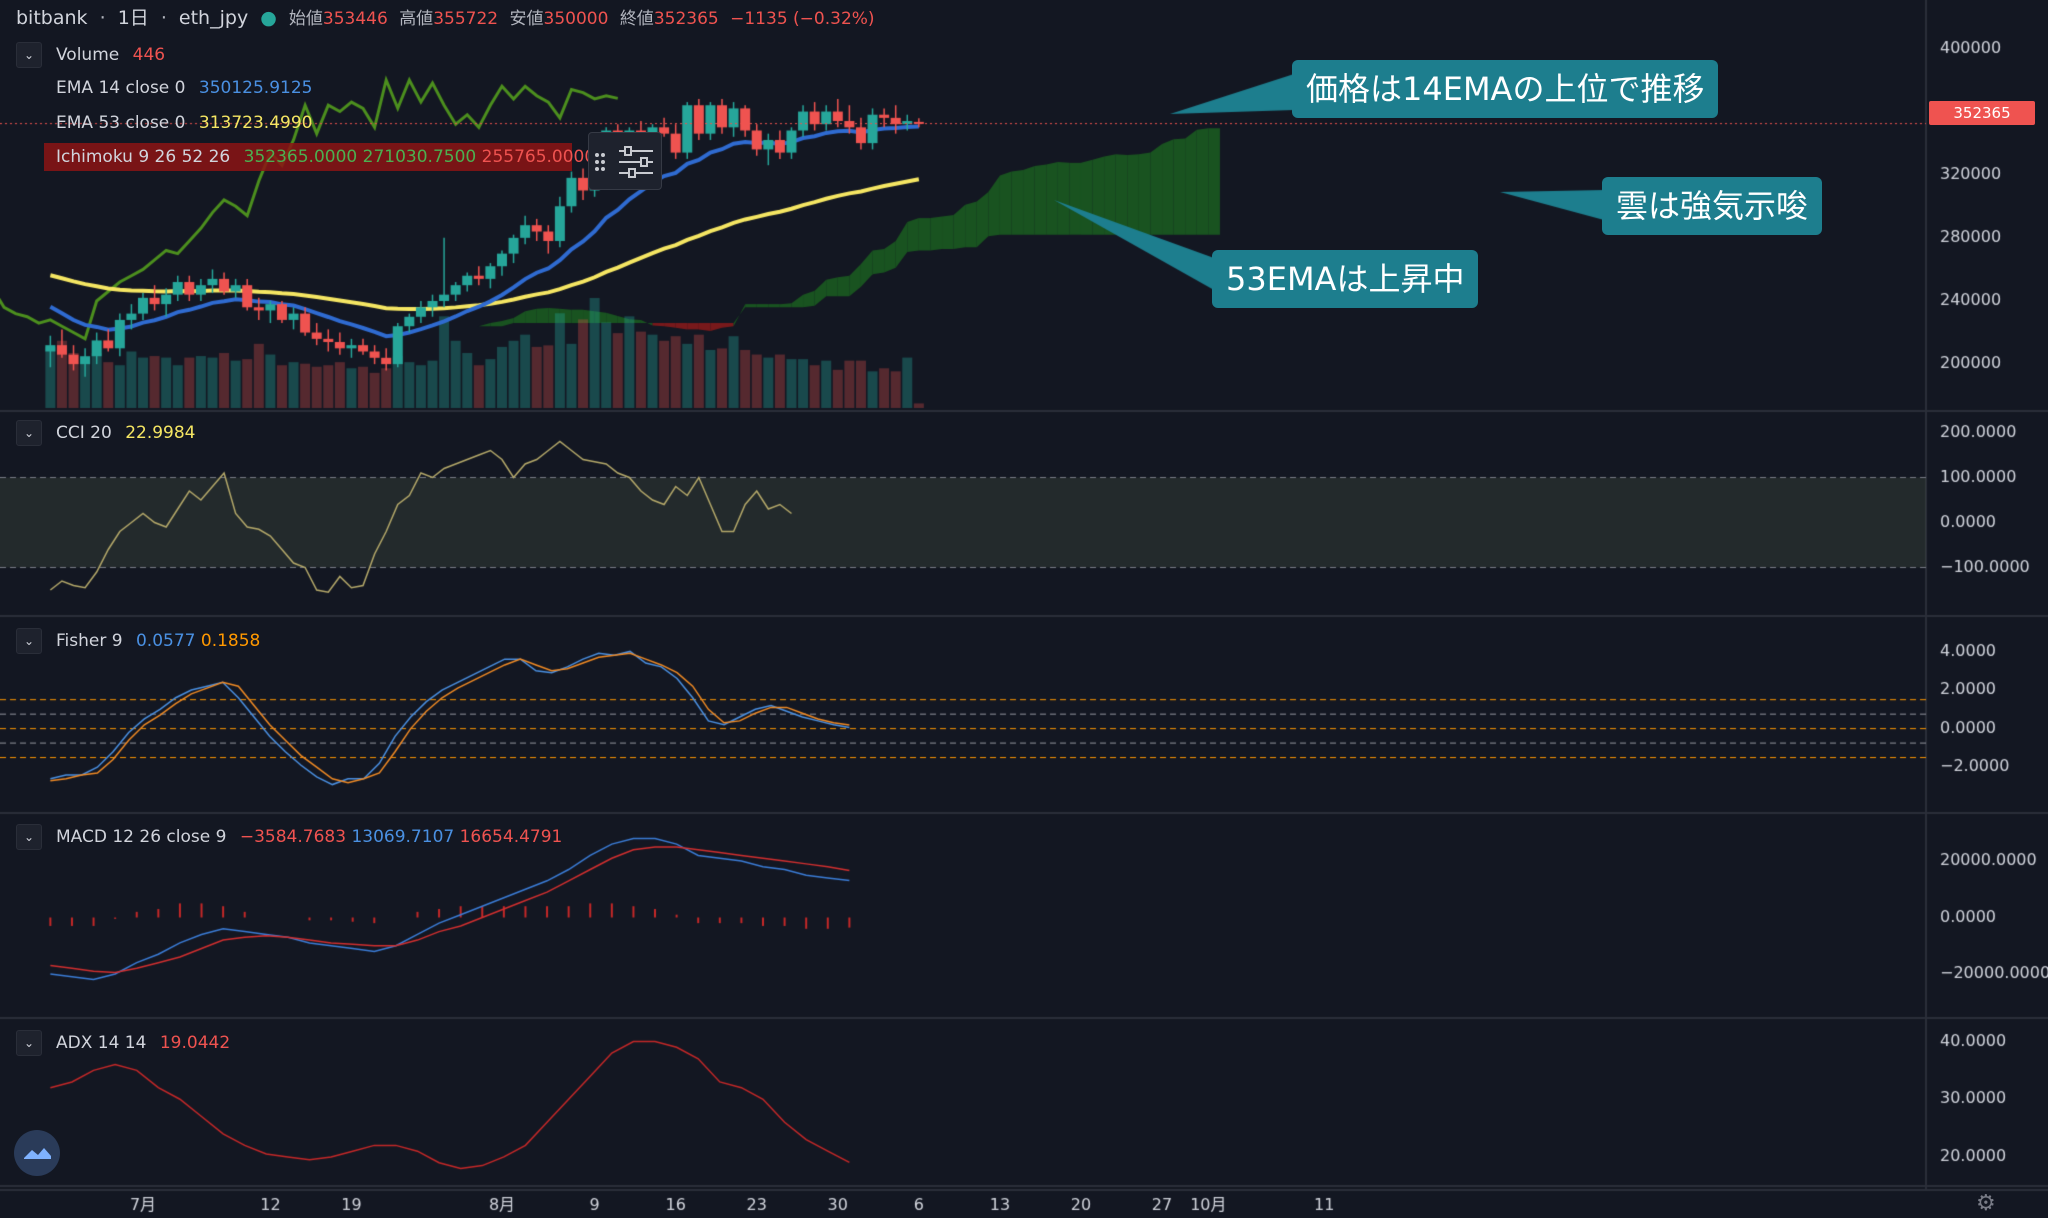  I want to click on ichimoku-name: Ichimoku 9 26 52 26, so click(143, 157).